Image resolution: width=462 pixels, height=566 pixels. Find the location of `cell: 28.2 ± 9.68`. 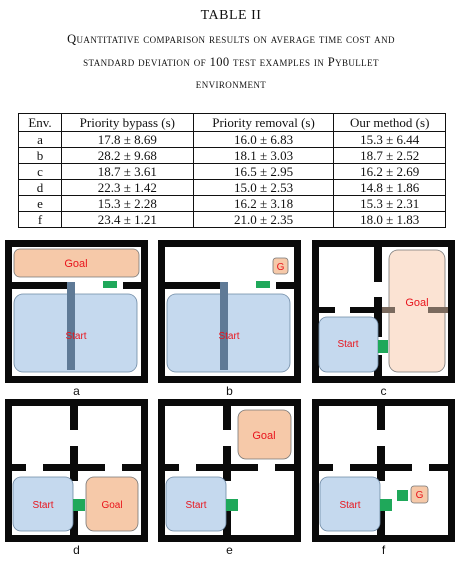

cell: 28.2 ± 9.68 is located at coordinates (127, 155).